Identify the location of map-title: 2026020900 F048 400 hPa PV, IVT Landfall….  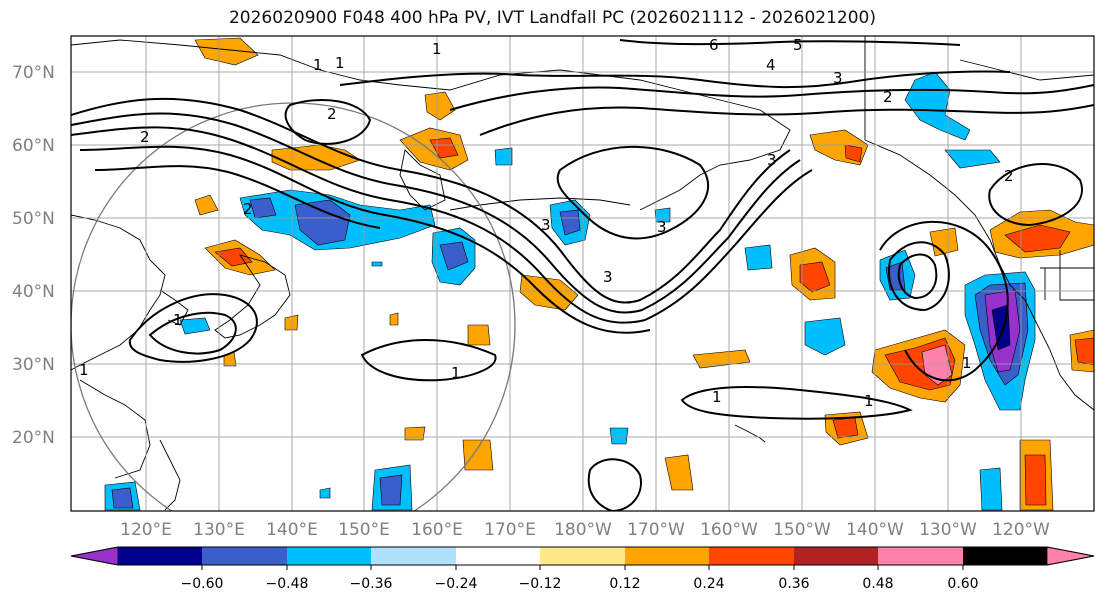
(552, 18).